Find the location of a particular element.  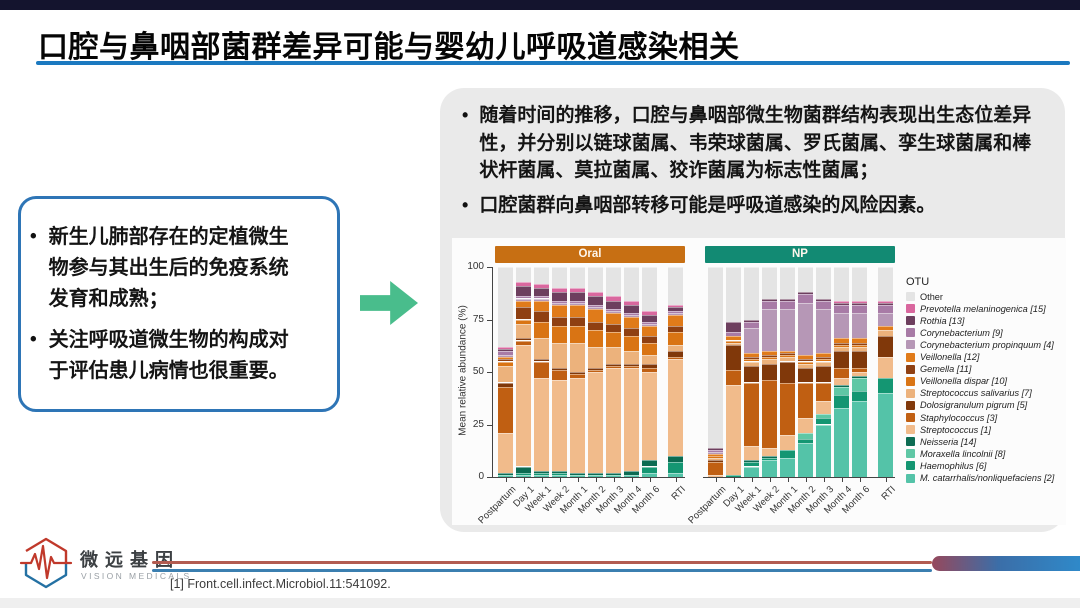

y-tick-label: 100 is located at coordinates (475, 266).